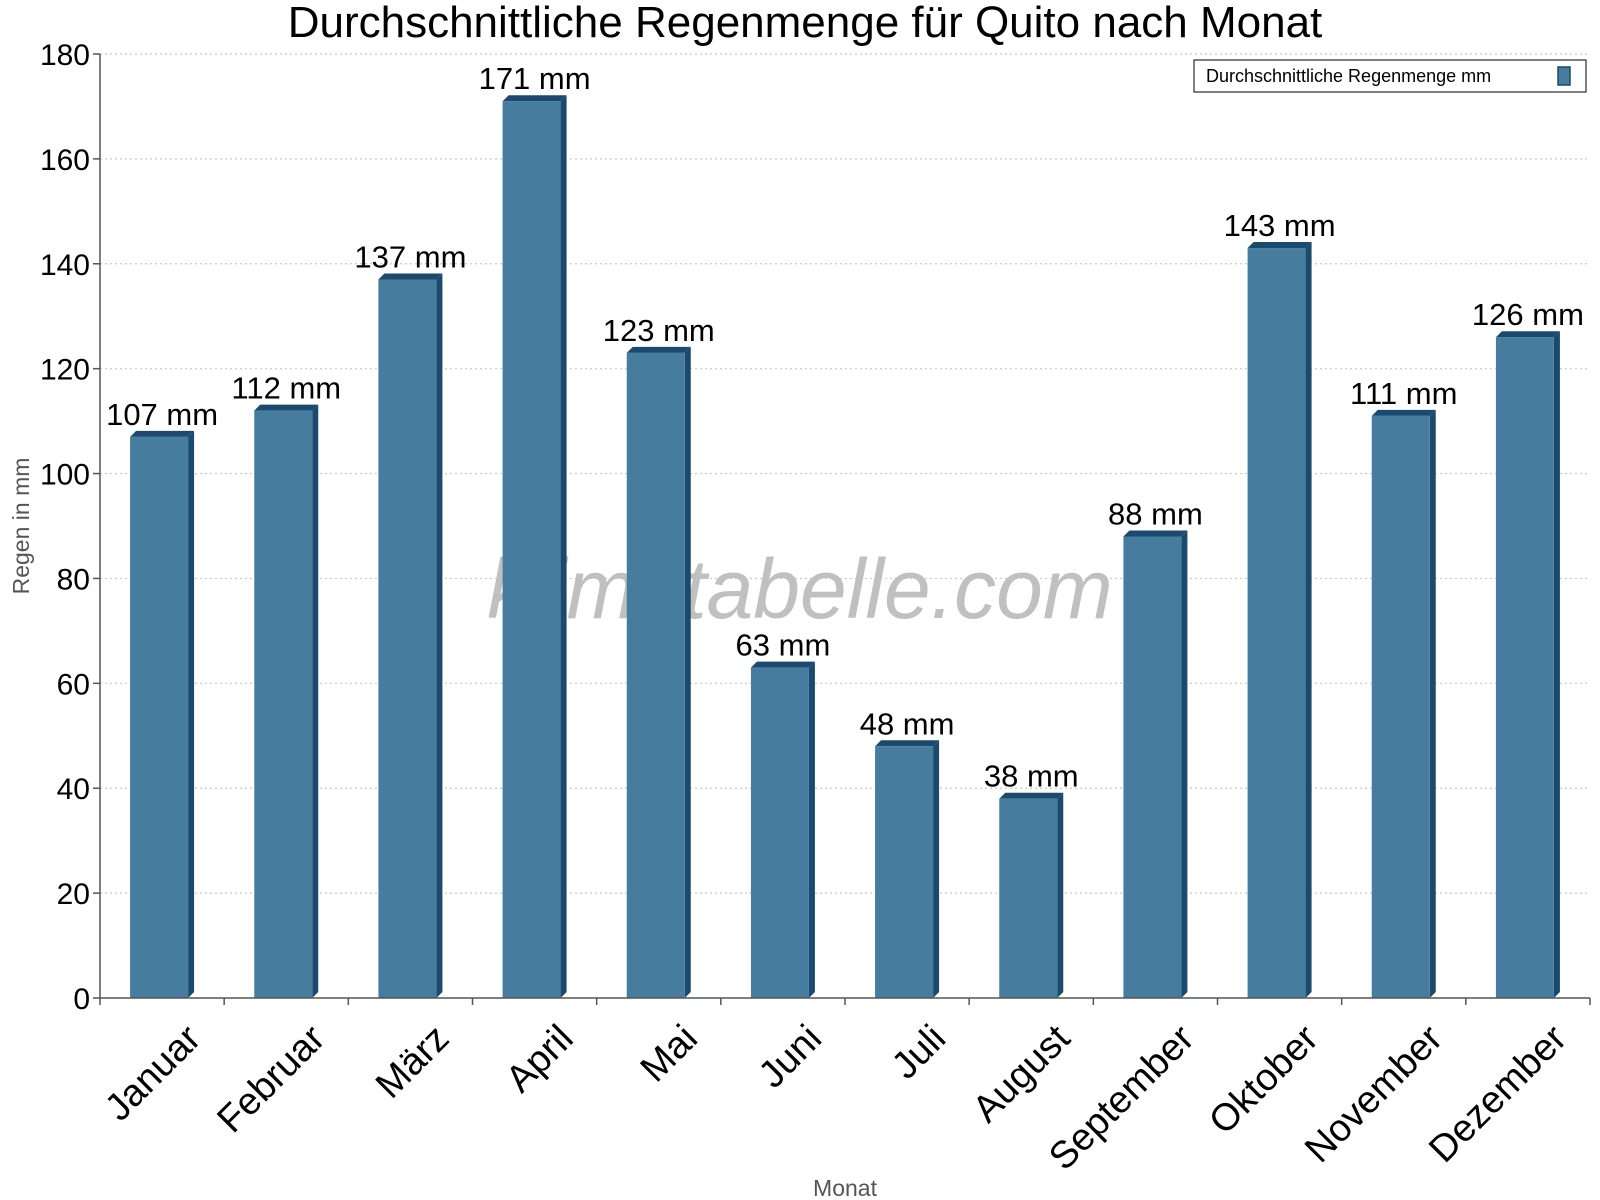 The image size is (1600, 1200). I want to click on y-tick-label: 80, so click(73, 579).